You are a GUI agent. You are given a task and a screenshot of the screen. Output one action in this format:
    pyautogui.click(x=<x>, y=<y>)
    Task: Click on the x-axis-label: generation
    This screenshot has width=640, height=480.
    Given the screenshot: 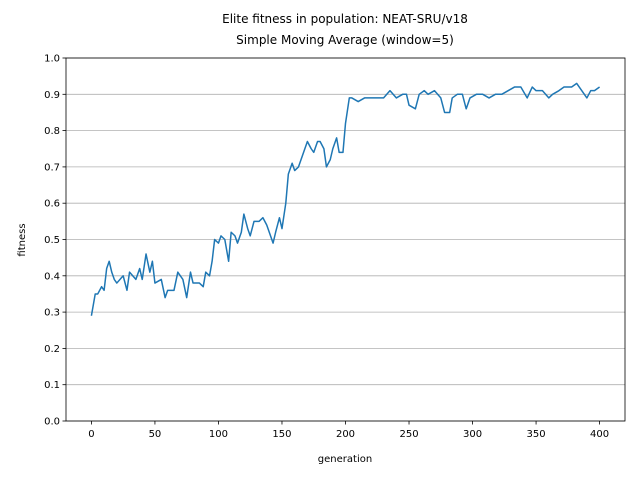 What is the action you would take?
    pyautogui.click(x=345, y=459)
    